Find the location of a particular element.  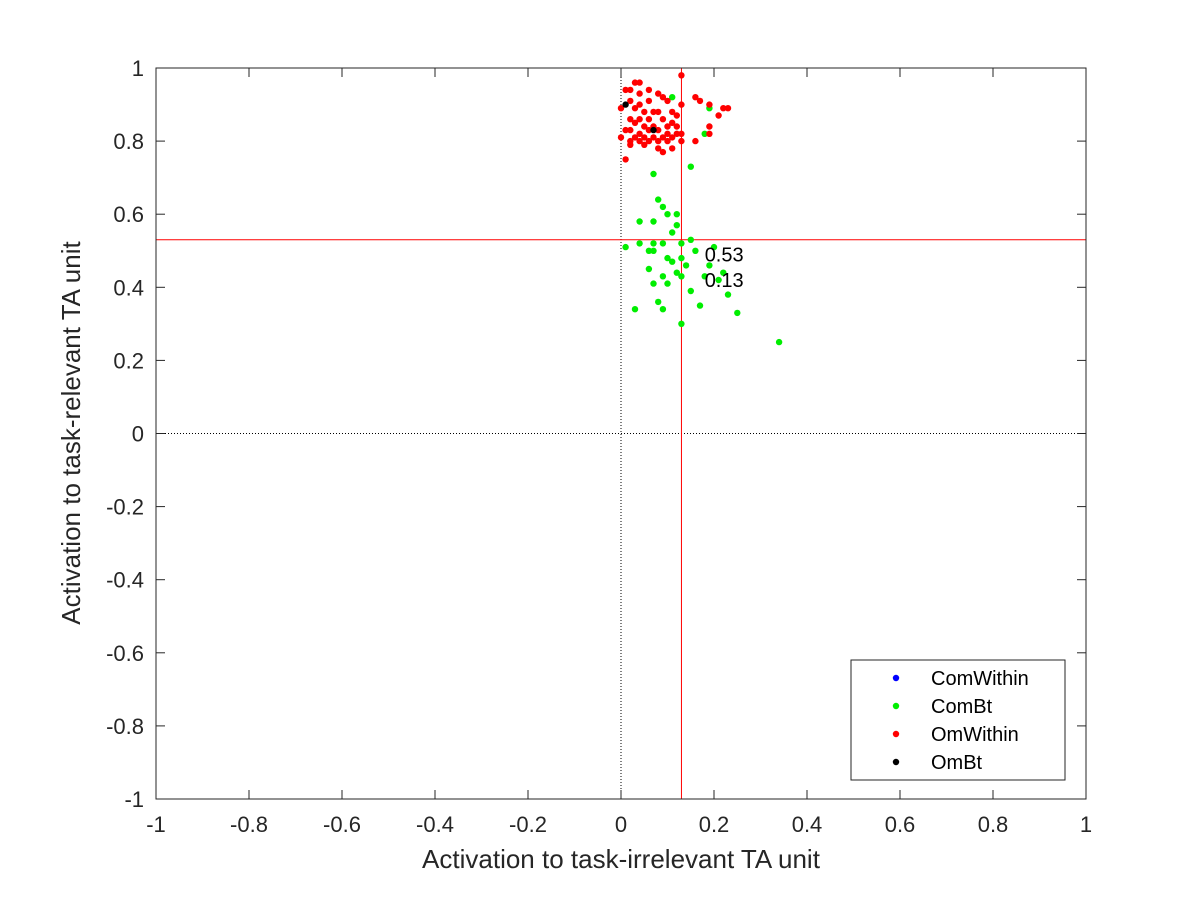

series-ombt is located at coordinates (639, 117).